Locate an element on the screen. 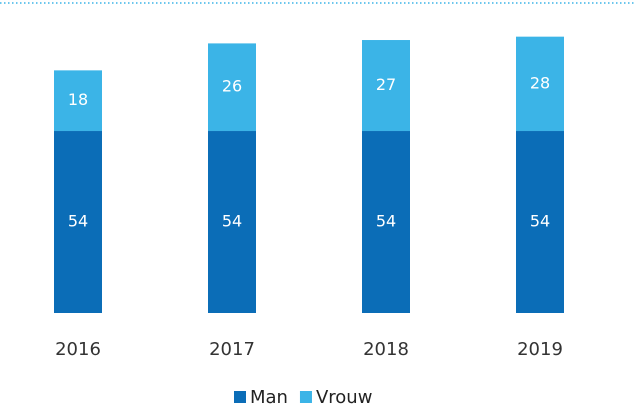 This screenshot has width=635, height=410. data-label: 26 is located at coordinates (232, 86).